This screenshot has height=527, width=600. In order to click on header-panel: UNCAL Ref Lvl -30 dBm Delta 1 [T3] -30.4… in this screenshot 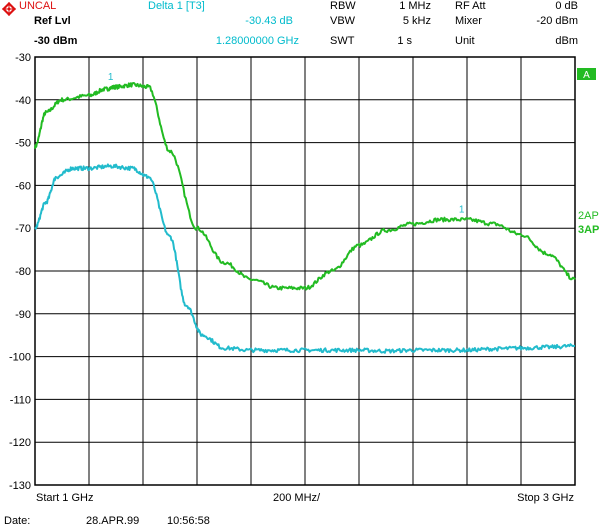, I will do `click(290, 23)`.